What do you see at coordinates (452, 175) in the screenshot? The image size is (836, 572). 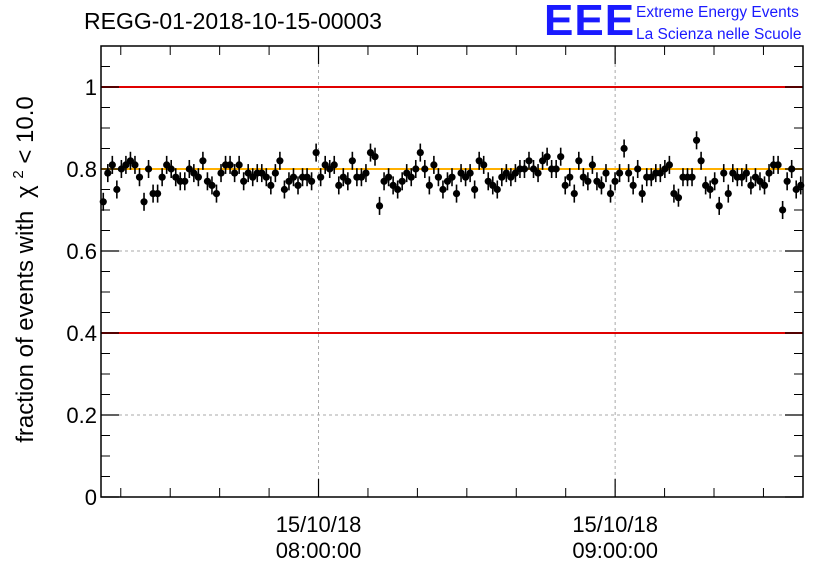 I see `data-points` at bounding box center [452, 175].